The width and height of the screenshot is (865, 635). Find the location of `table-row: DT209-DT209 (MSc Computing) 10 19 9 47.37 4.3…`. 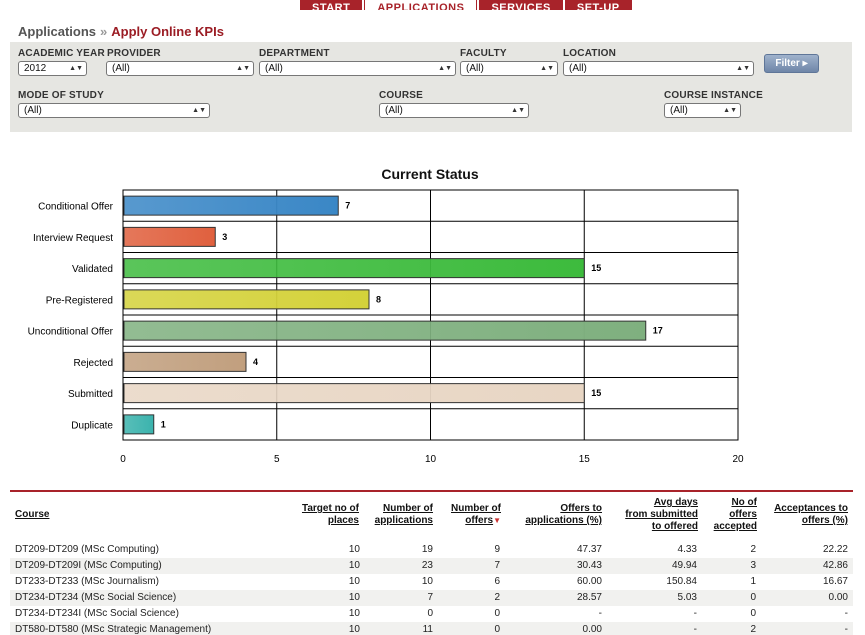

table-row: DT209-DT209 (MSc Computing) 10 19 9 47.37 4.3… is located at coordinates (431, 550).